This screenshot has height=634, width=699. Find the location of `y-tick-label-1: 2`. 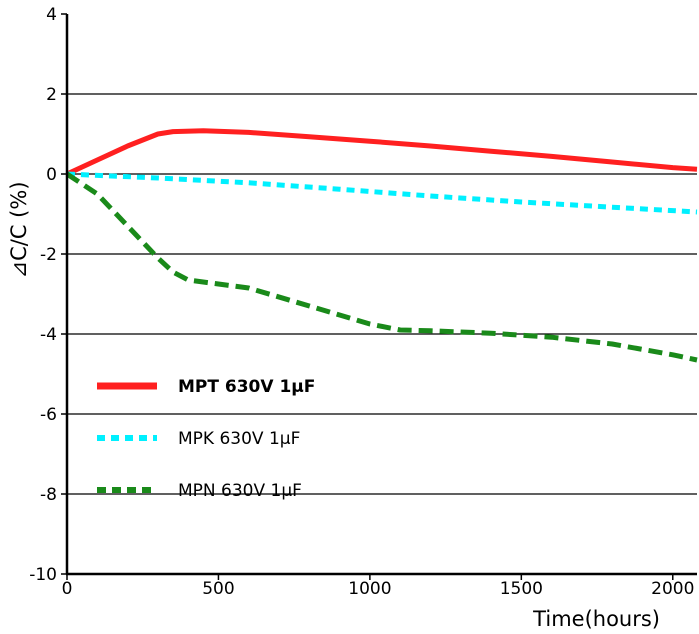

y-tick-label-1: 2 is located at coordinates (51, 95).